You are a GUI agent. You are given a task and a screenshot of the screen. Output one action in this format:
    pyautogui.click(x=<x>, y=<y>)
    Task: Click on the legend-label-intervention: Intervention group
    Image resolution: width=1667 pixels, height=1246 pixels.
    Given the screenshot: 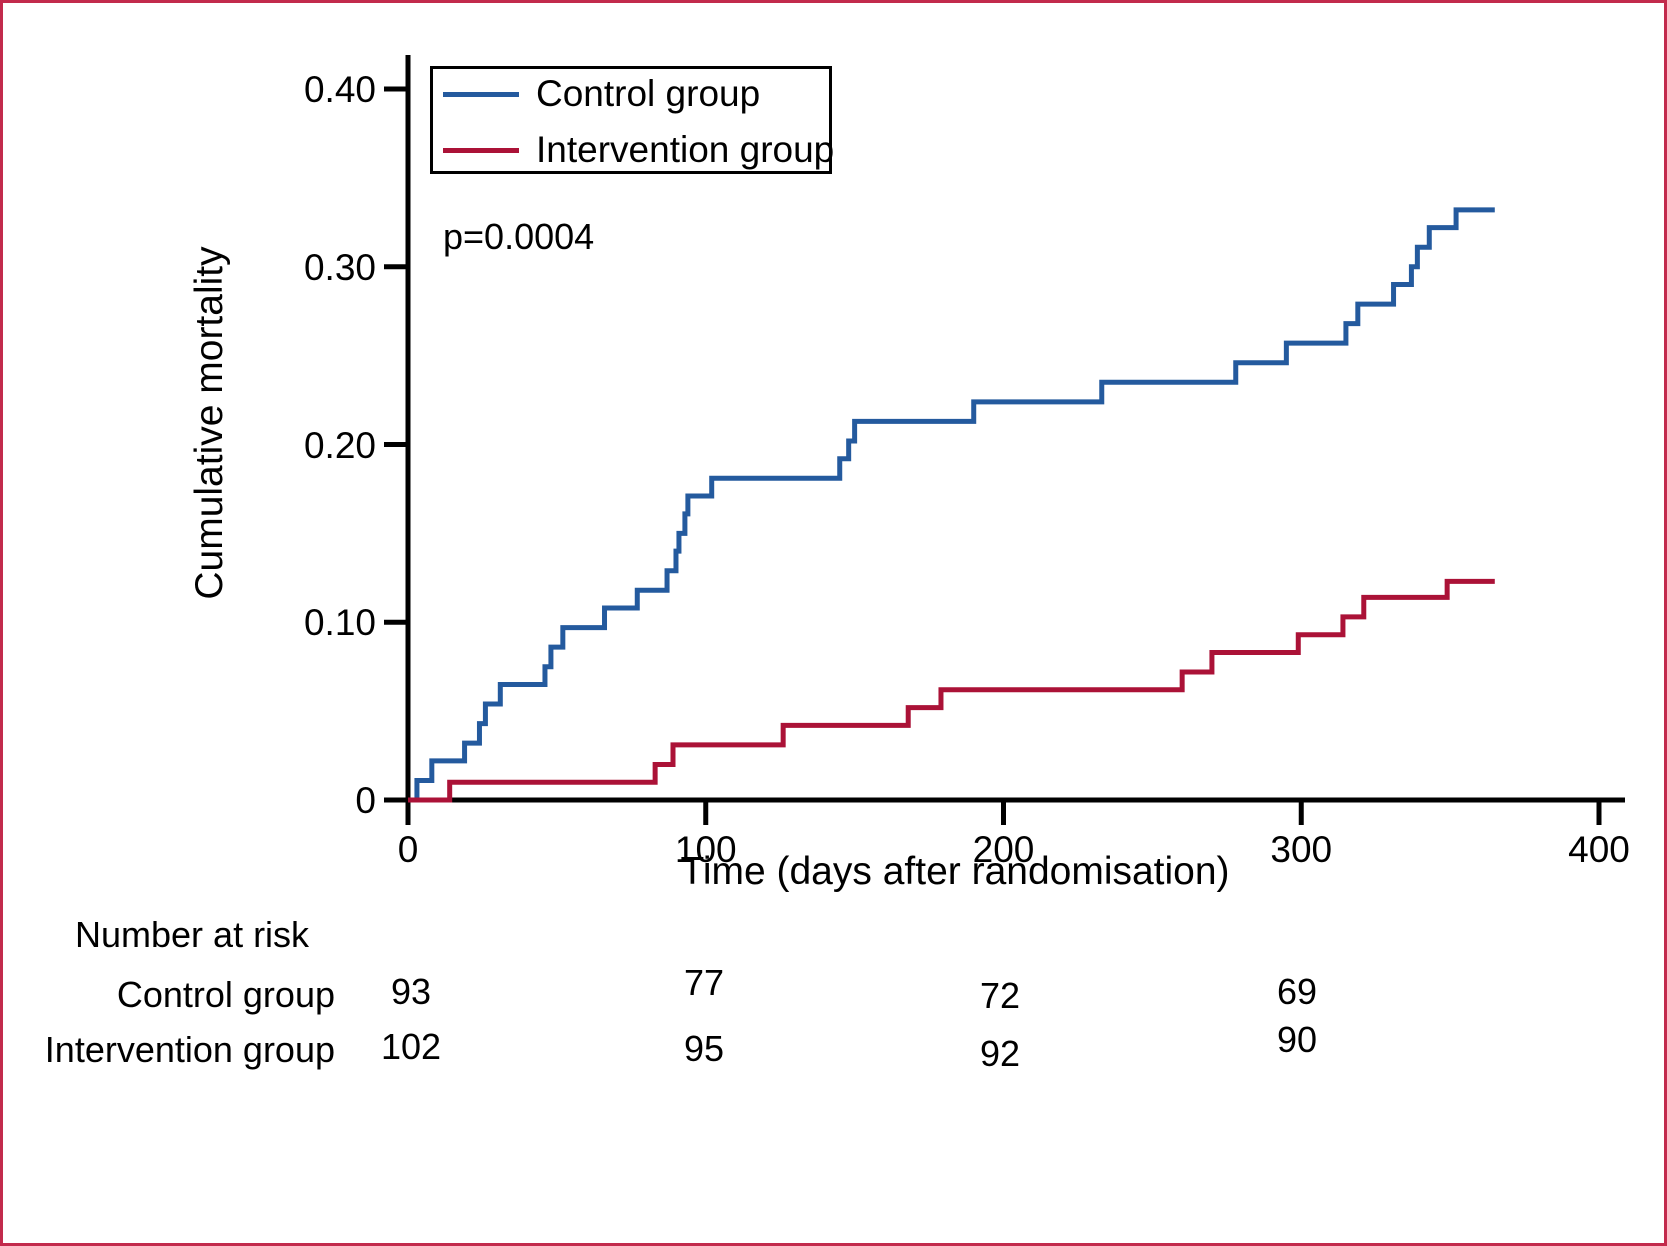 What is the action you would take?
    pyautogui.click(x=685, y=149)
    